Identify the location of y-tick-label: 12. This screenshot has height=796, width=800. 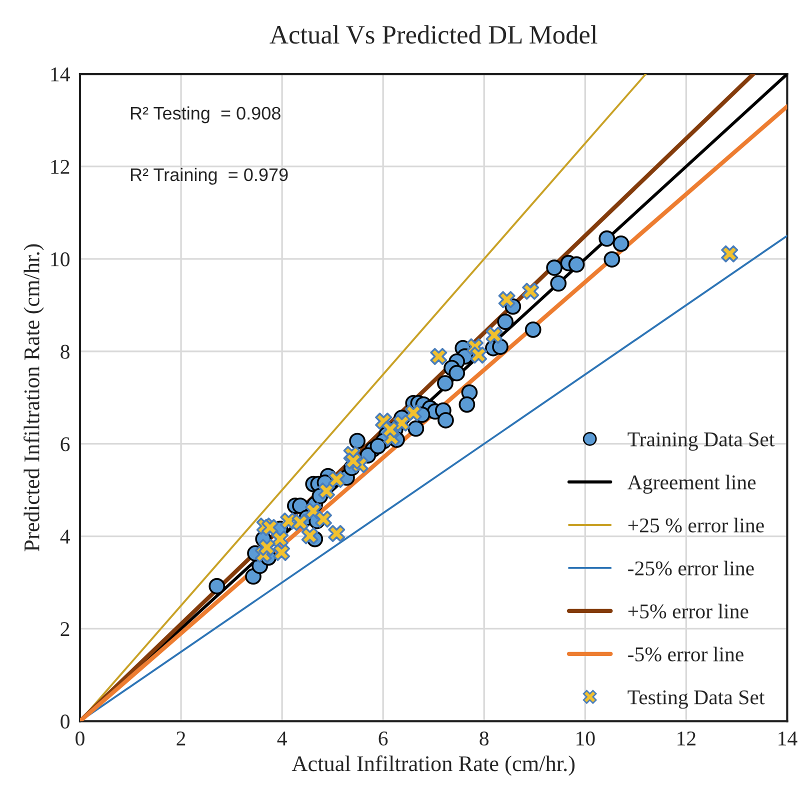
(60, 167).